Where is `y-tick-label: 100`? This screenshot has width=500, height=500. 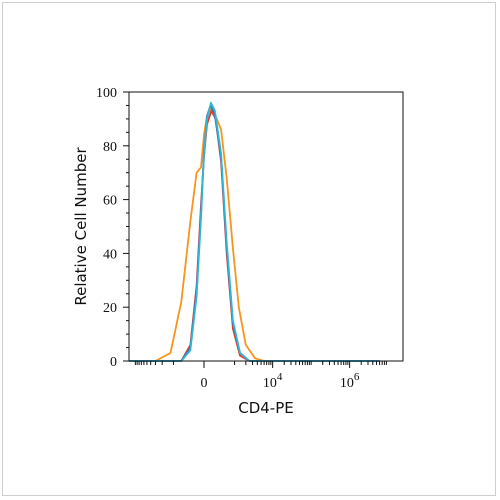 y-tick-label: 100 is located at coordinates (106, 93).